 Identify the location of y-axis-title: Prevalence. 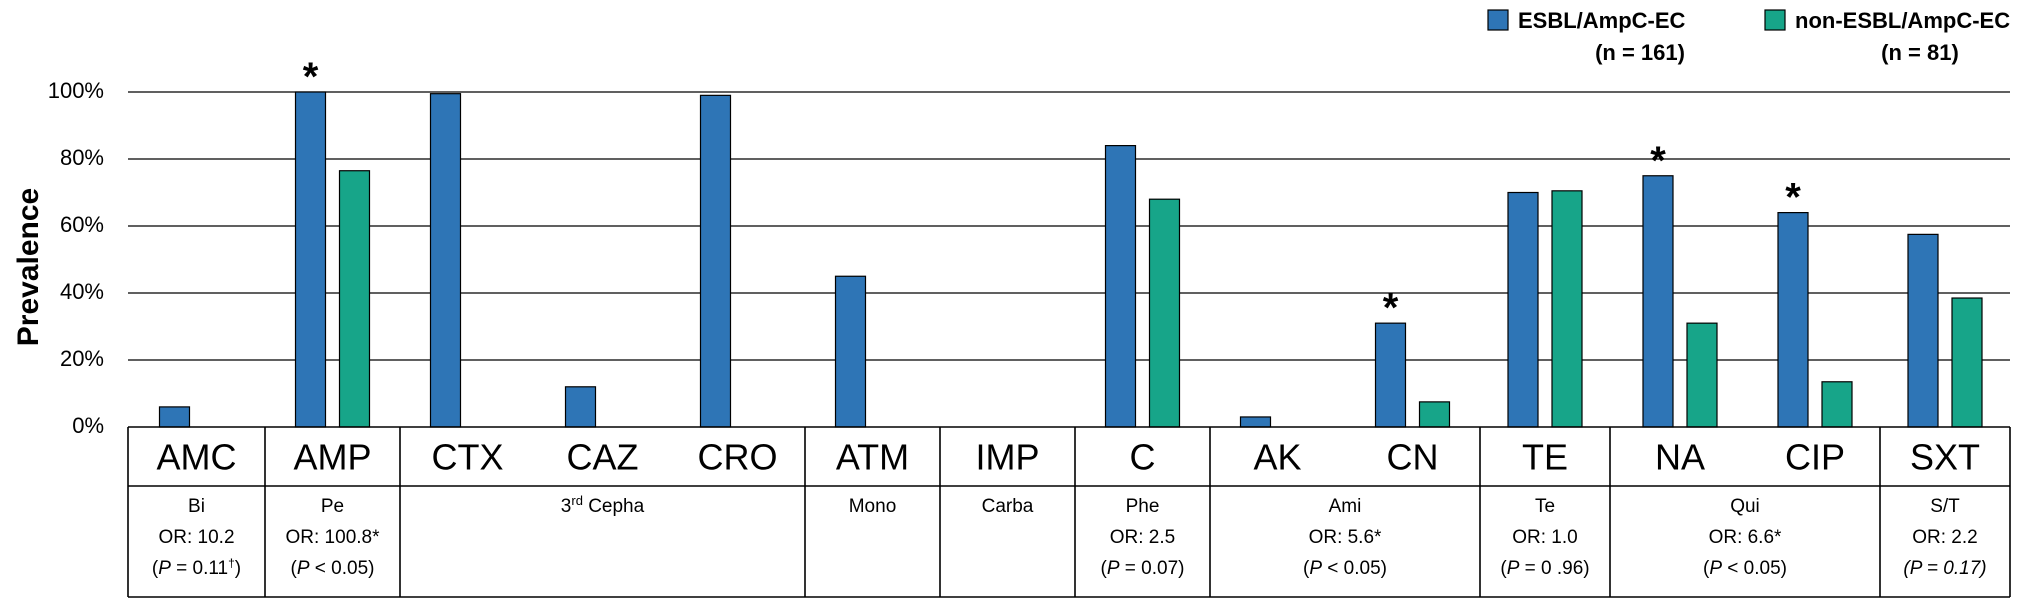
(28, 267).